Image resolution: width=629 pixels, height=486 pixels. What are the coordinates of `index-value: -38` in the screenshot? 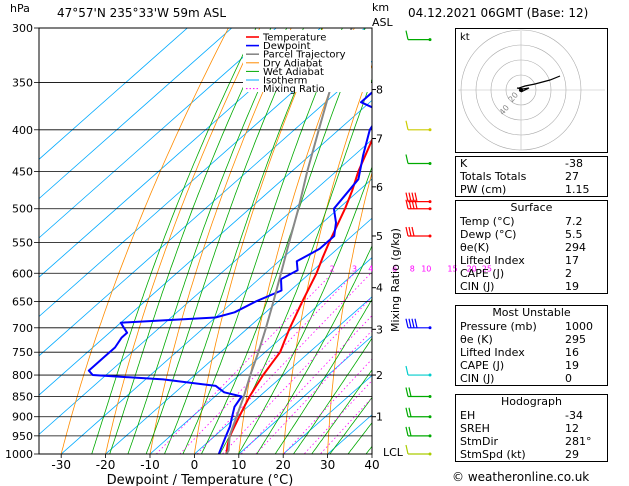 It's located at (574, 163).